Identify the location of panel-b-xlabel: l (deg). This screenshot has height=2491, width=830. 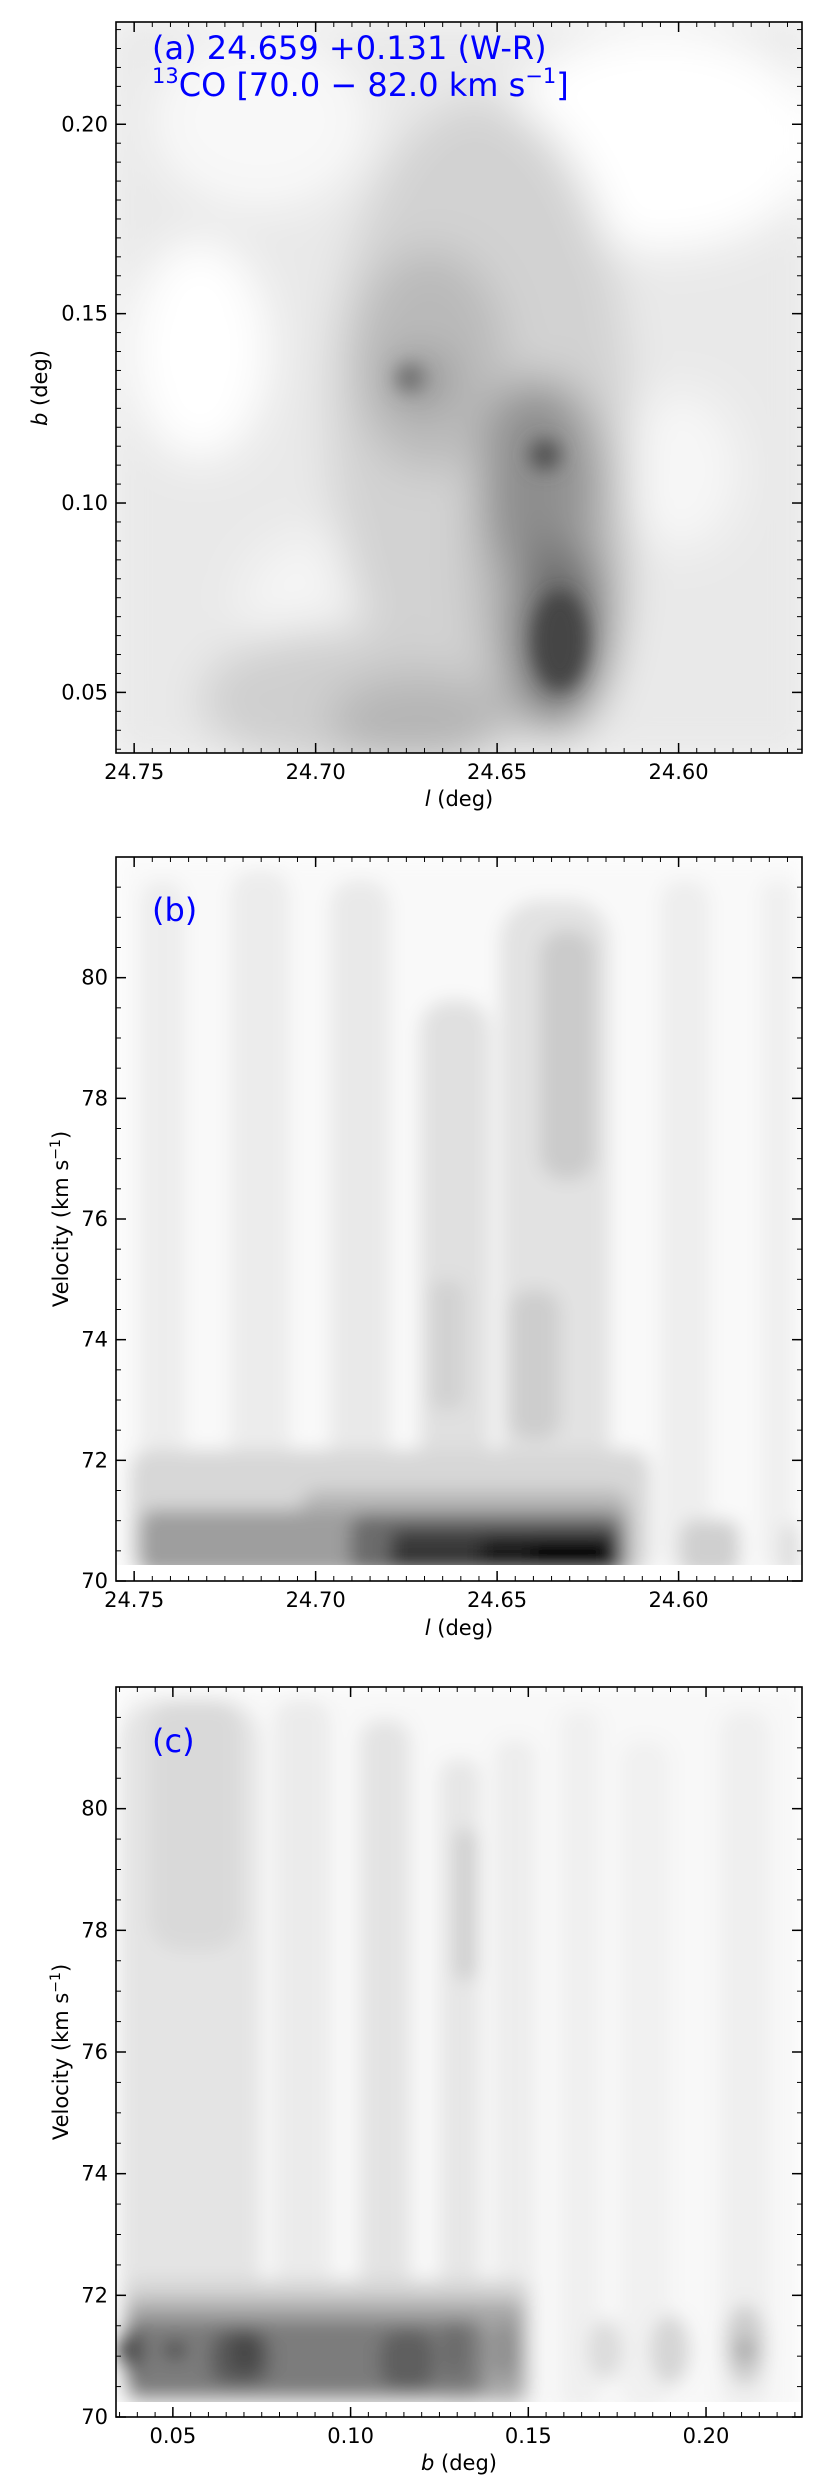
(459, 1628).